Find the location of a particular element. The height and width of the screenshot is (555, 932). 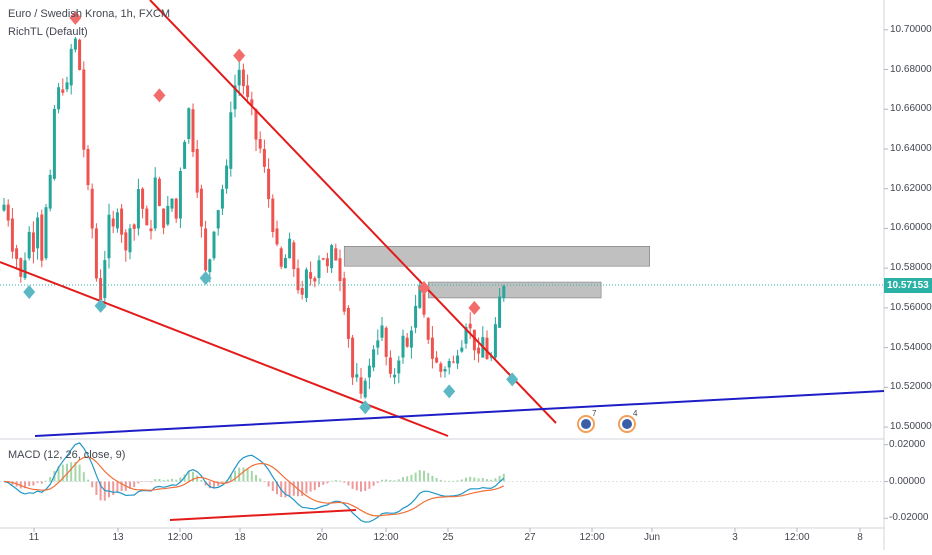

price-tick-label: 10.54000 is located at coordinates (911, 347).